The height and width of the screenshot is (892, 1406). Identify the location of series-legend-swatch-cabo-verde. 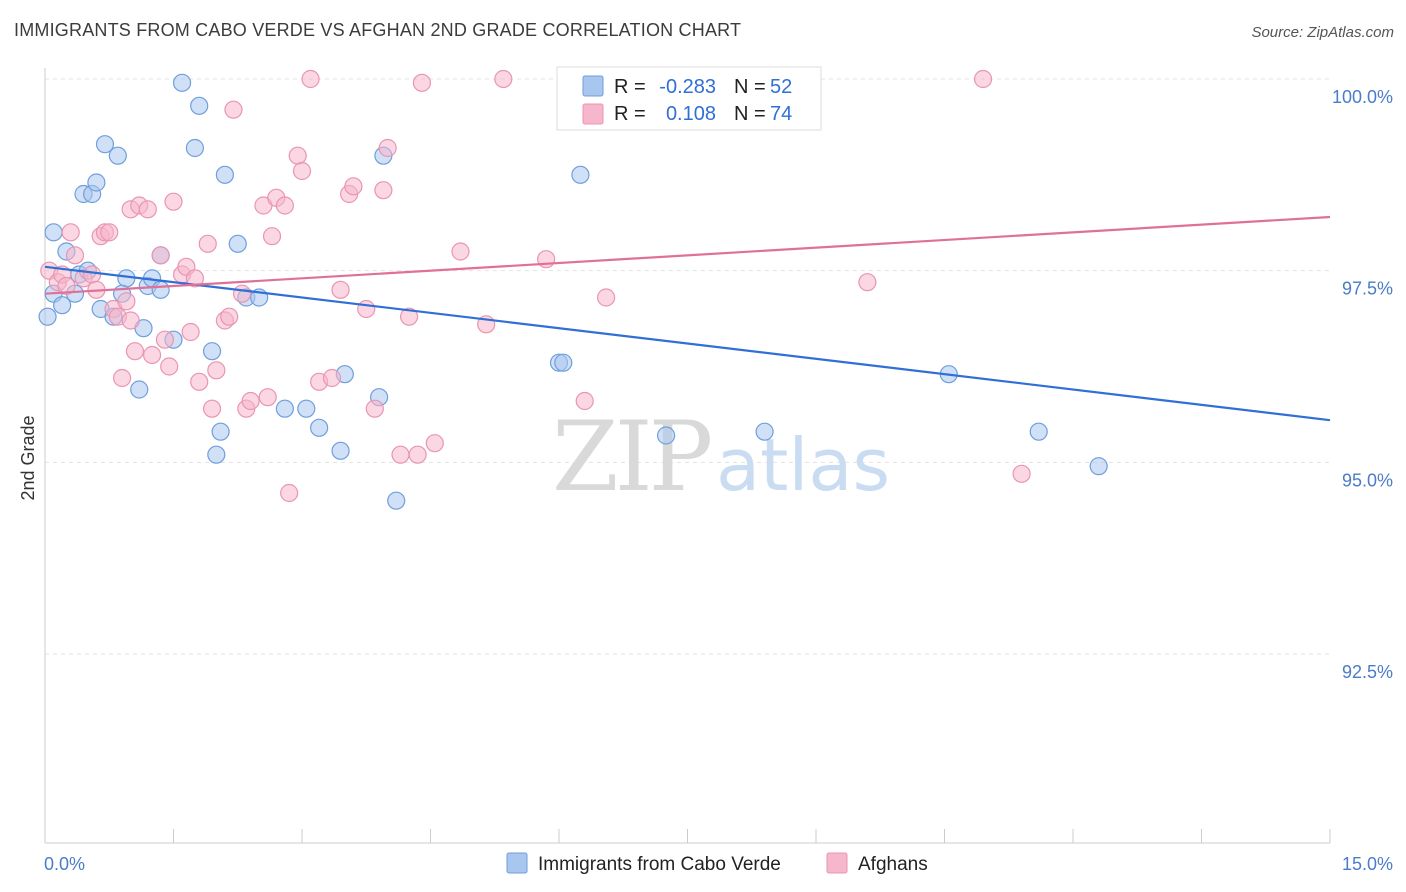
(517, 863).